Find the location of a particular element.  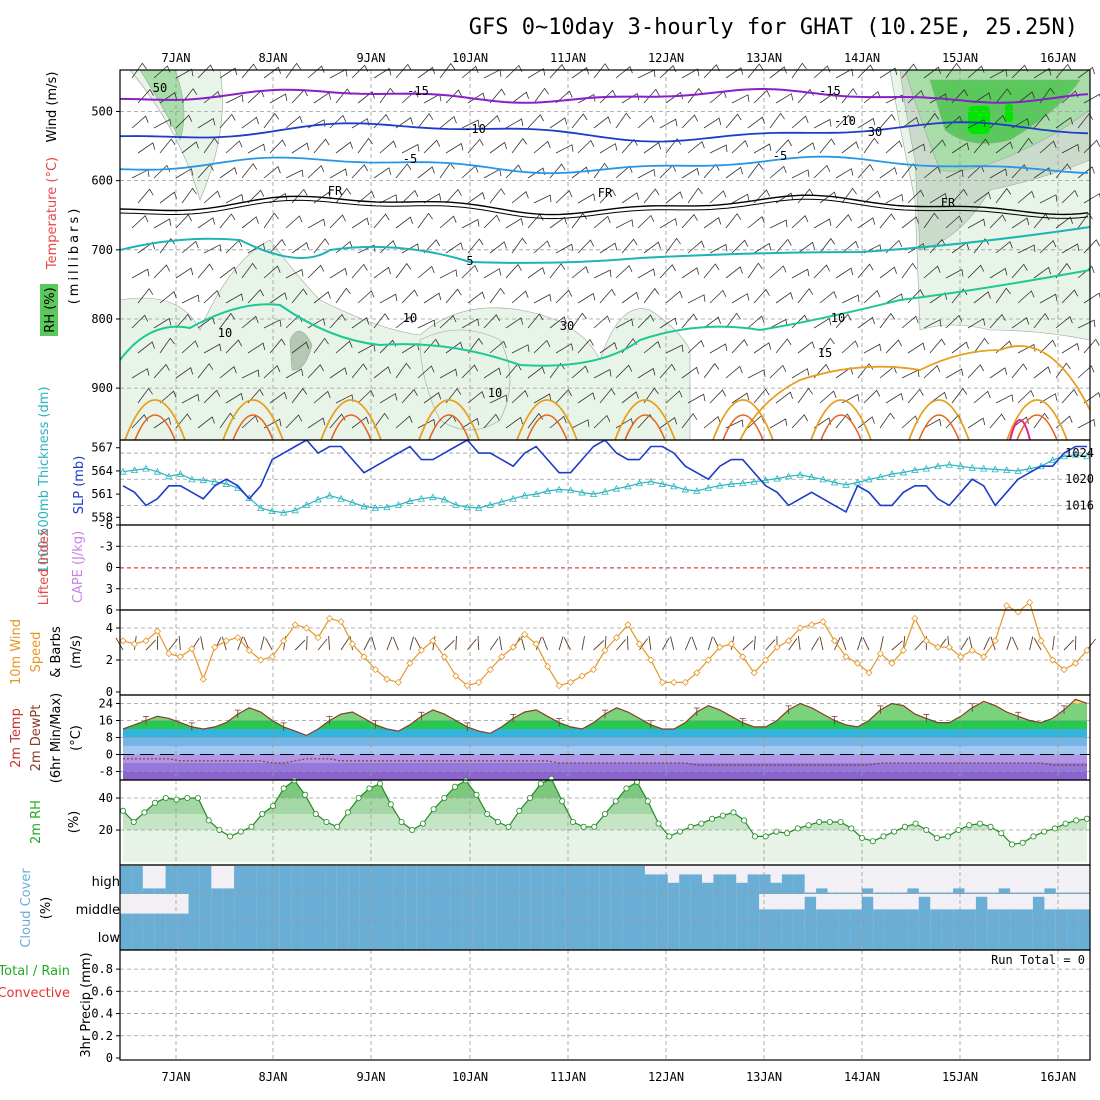

contour-label: 10 is located at coordinates (495, 393).